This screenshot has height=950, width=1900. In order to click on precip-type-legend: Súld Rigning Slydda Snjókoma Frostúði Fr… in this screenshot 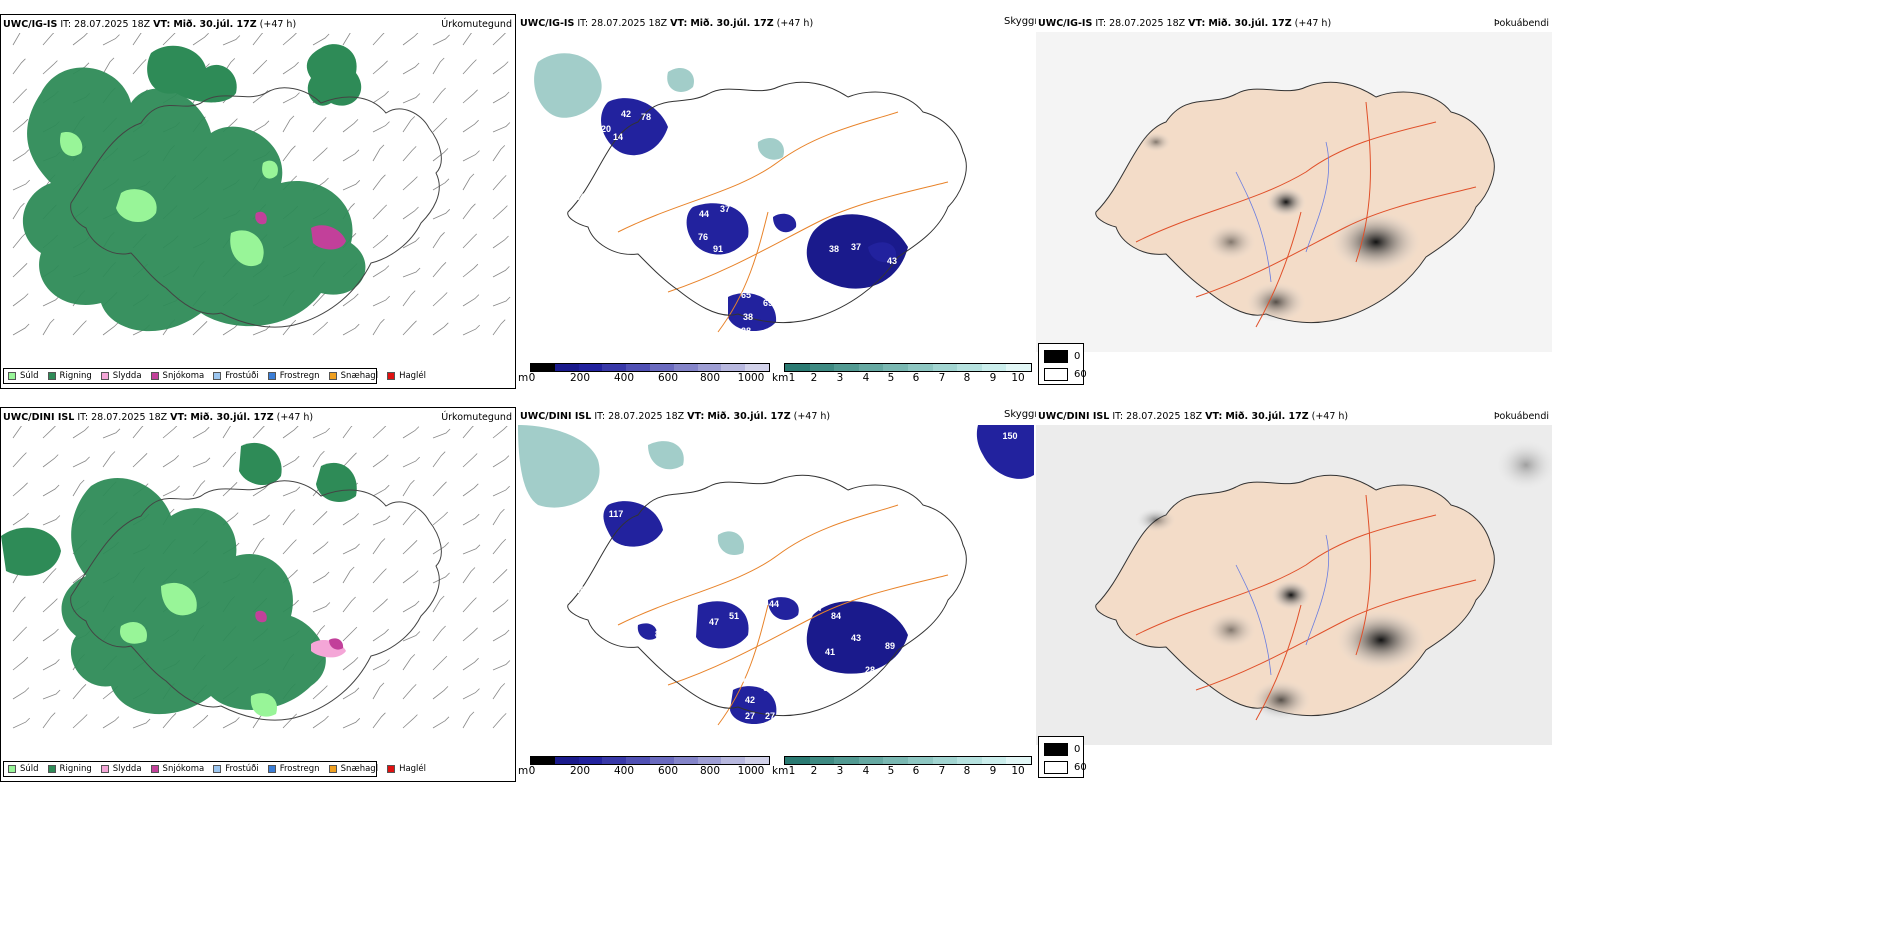, I will do `click(214, 769)`.